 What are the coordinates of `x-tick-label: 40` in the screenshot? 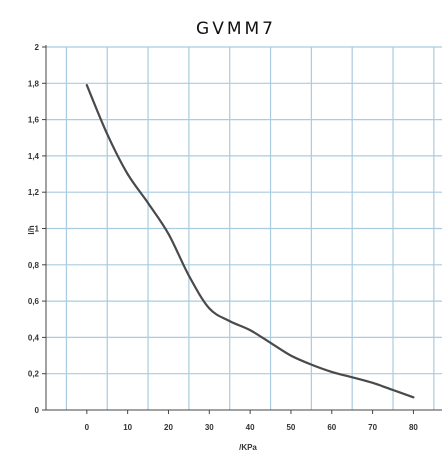 It's located at (250, 427).